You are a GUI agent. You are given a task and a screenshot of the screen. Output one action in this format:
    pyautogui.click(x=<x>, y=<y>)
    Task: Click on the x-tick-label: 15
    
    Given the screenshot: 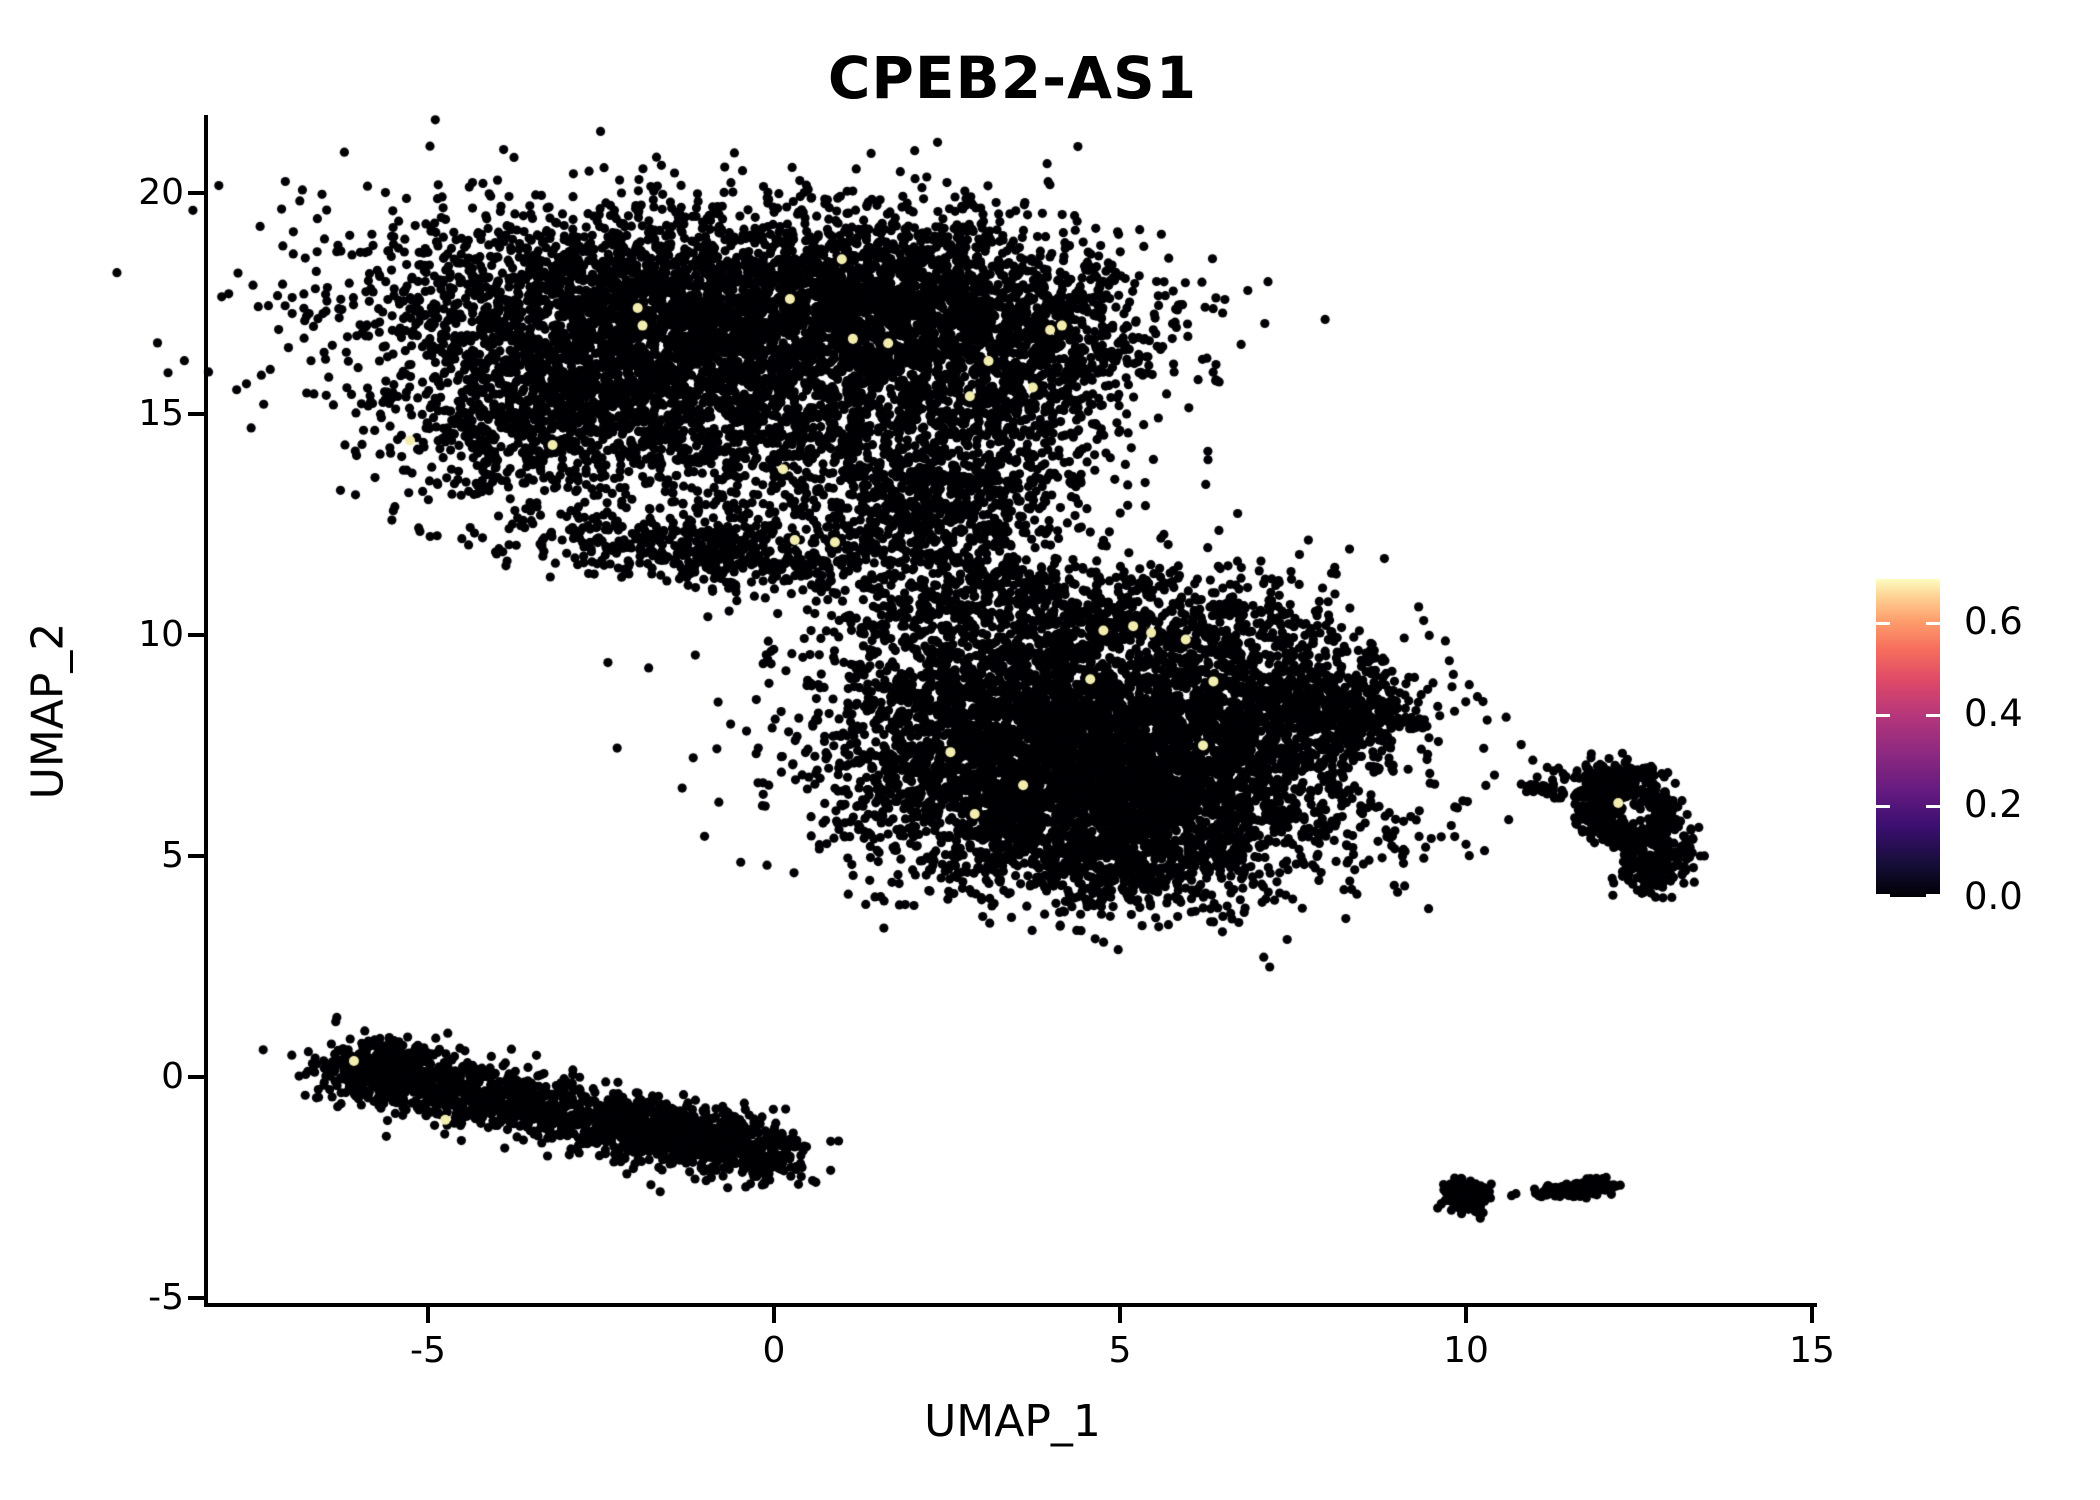 What is the action you would take?
    pyautogui.click(x=1812, y=1350)
    